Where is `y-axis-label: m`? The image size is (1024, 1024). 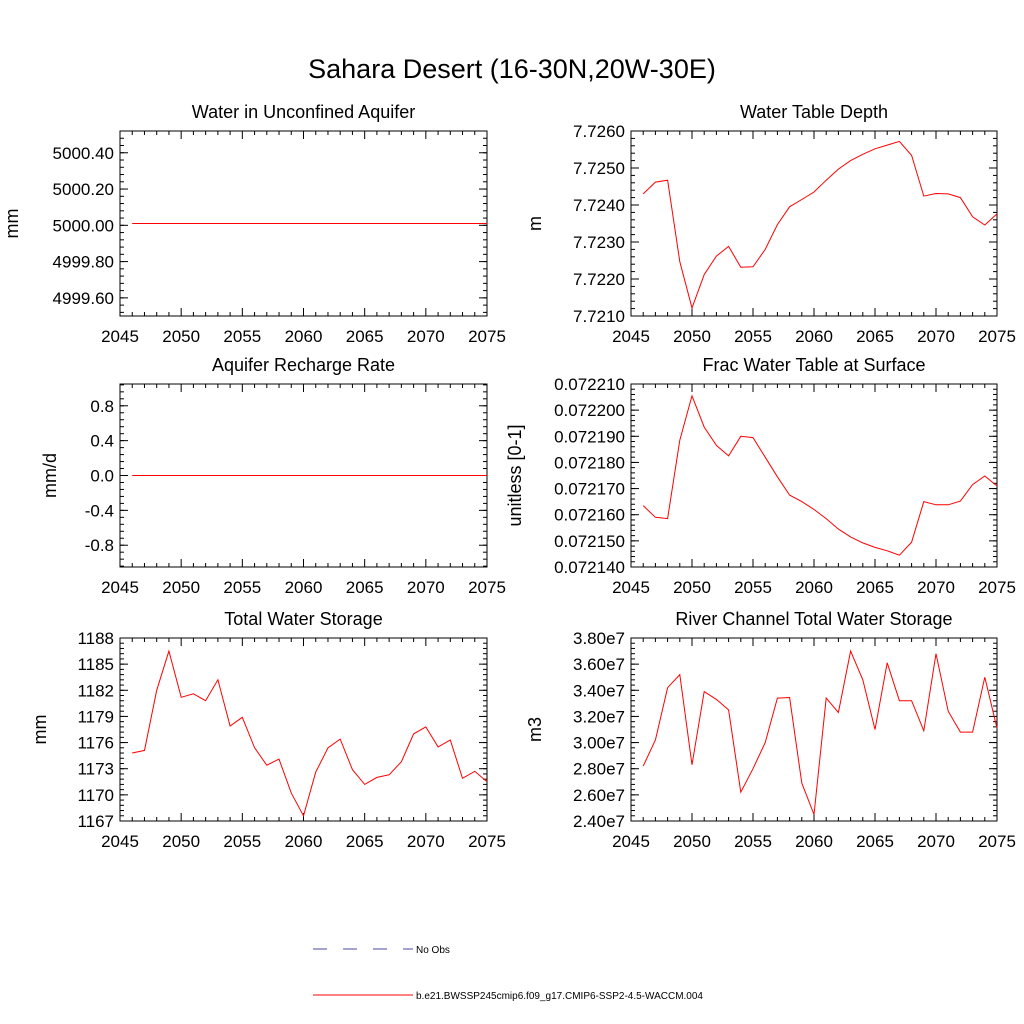
y-axis-label: m is located at coordinates (535, 223).